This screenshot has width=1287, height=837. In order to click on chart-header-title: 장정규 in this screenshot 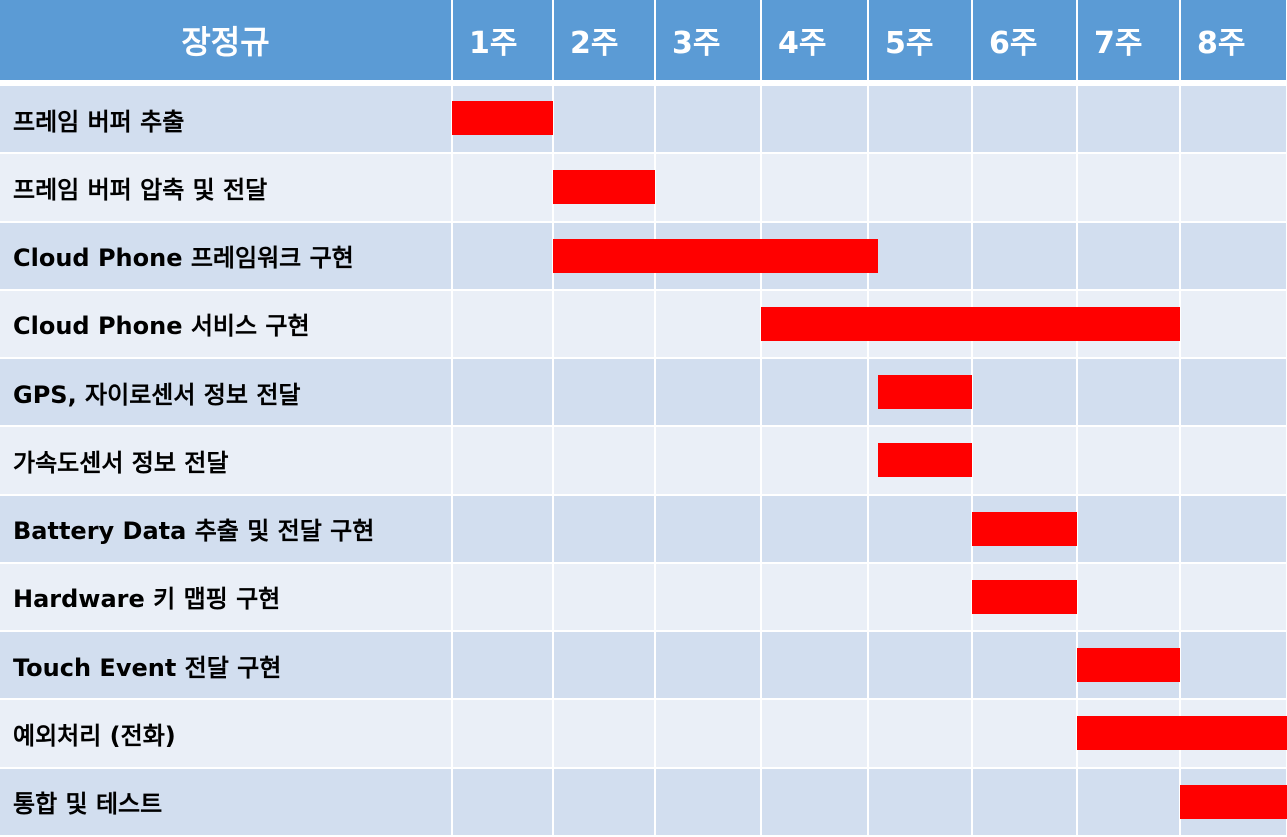, I will do `click(226, 43)`.